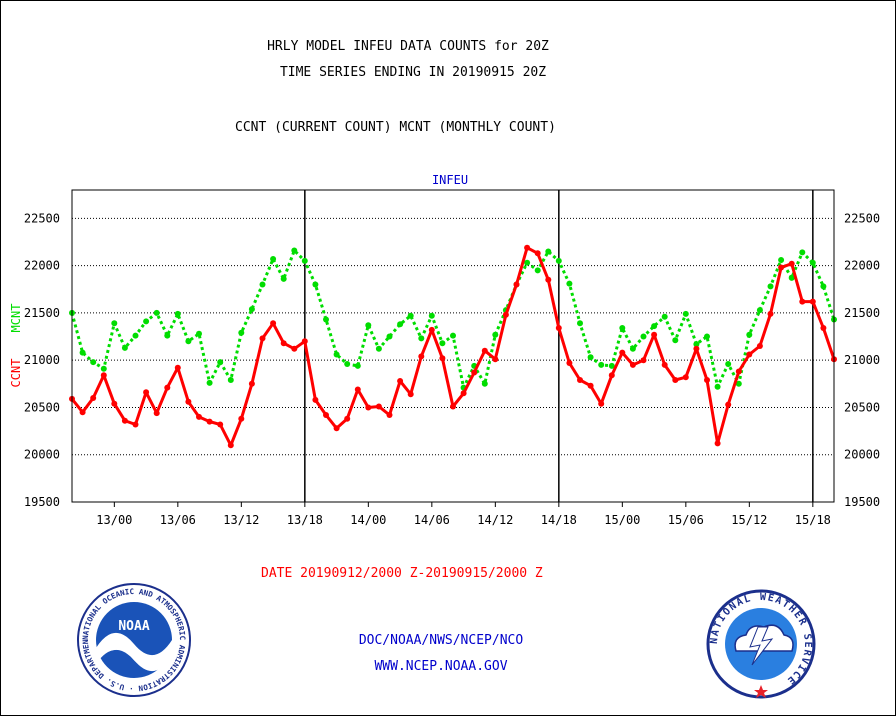 This screenshot has height=716, width=896. What do you see at coordinates (42, 407) in the screenshot?
I see `y-tick-label-left: 20500` at bounding box center [42, 407].